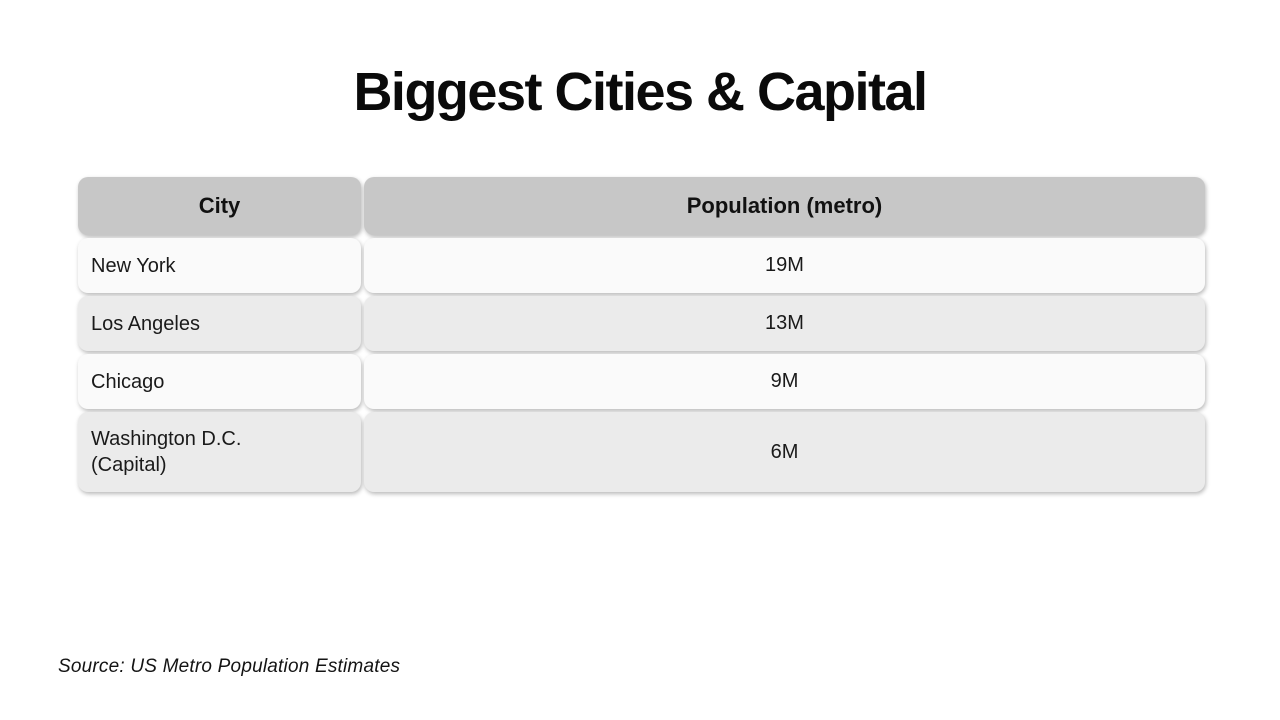  I want to click on table-row: Chicago 9M, so click(641, 381).